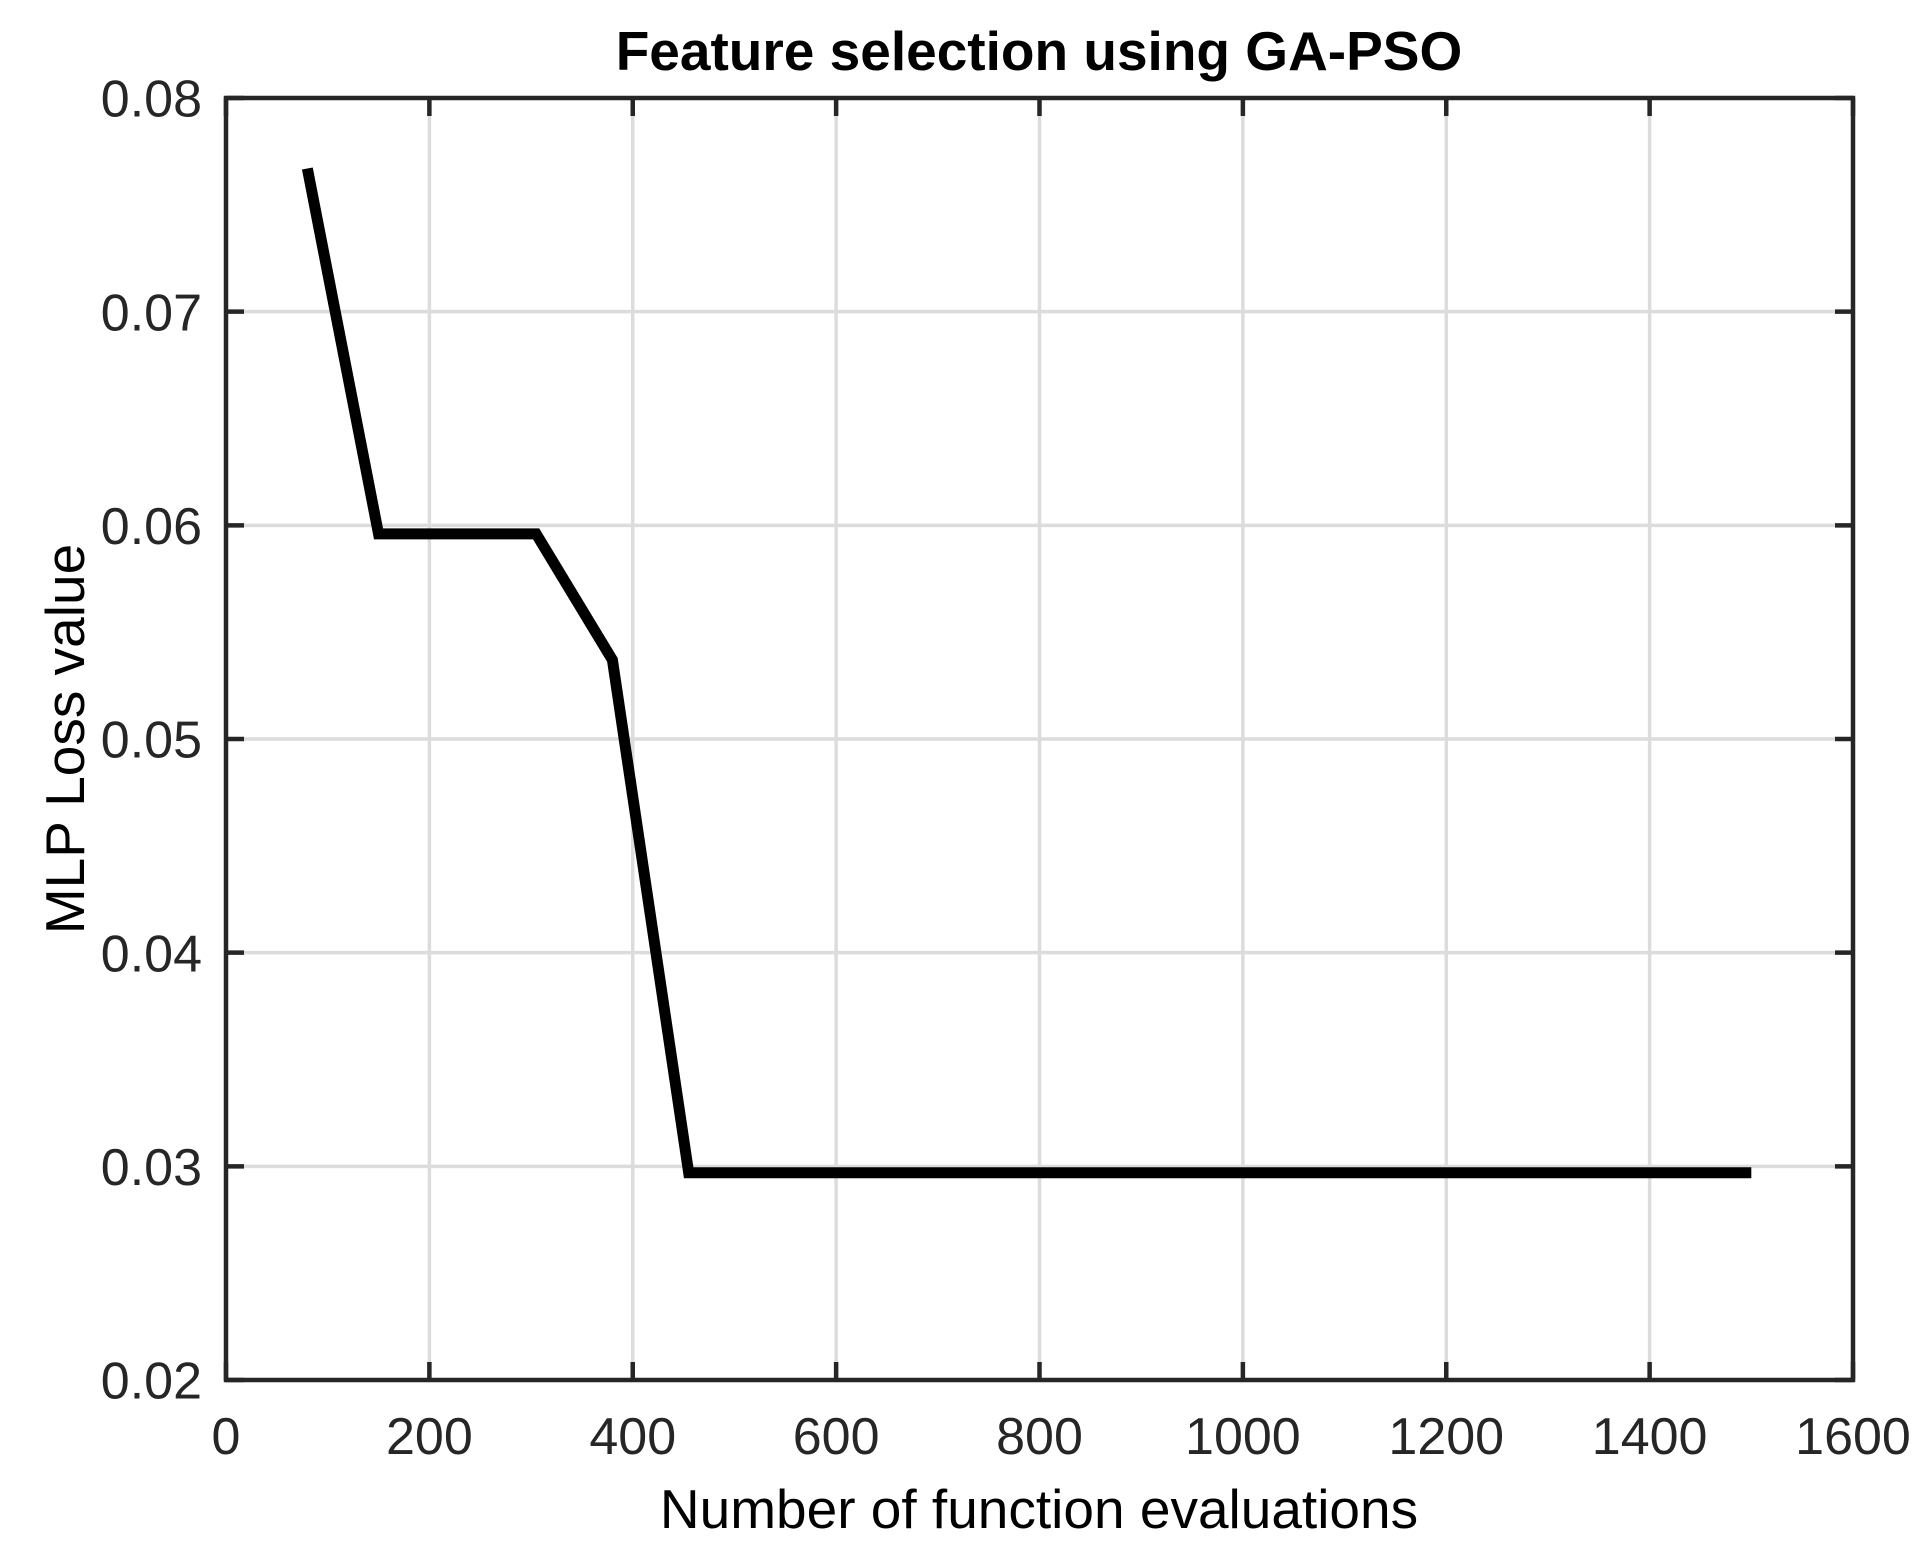  I want to click on x-tick-label: 0, so click(226, 1437).